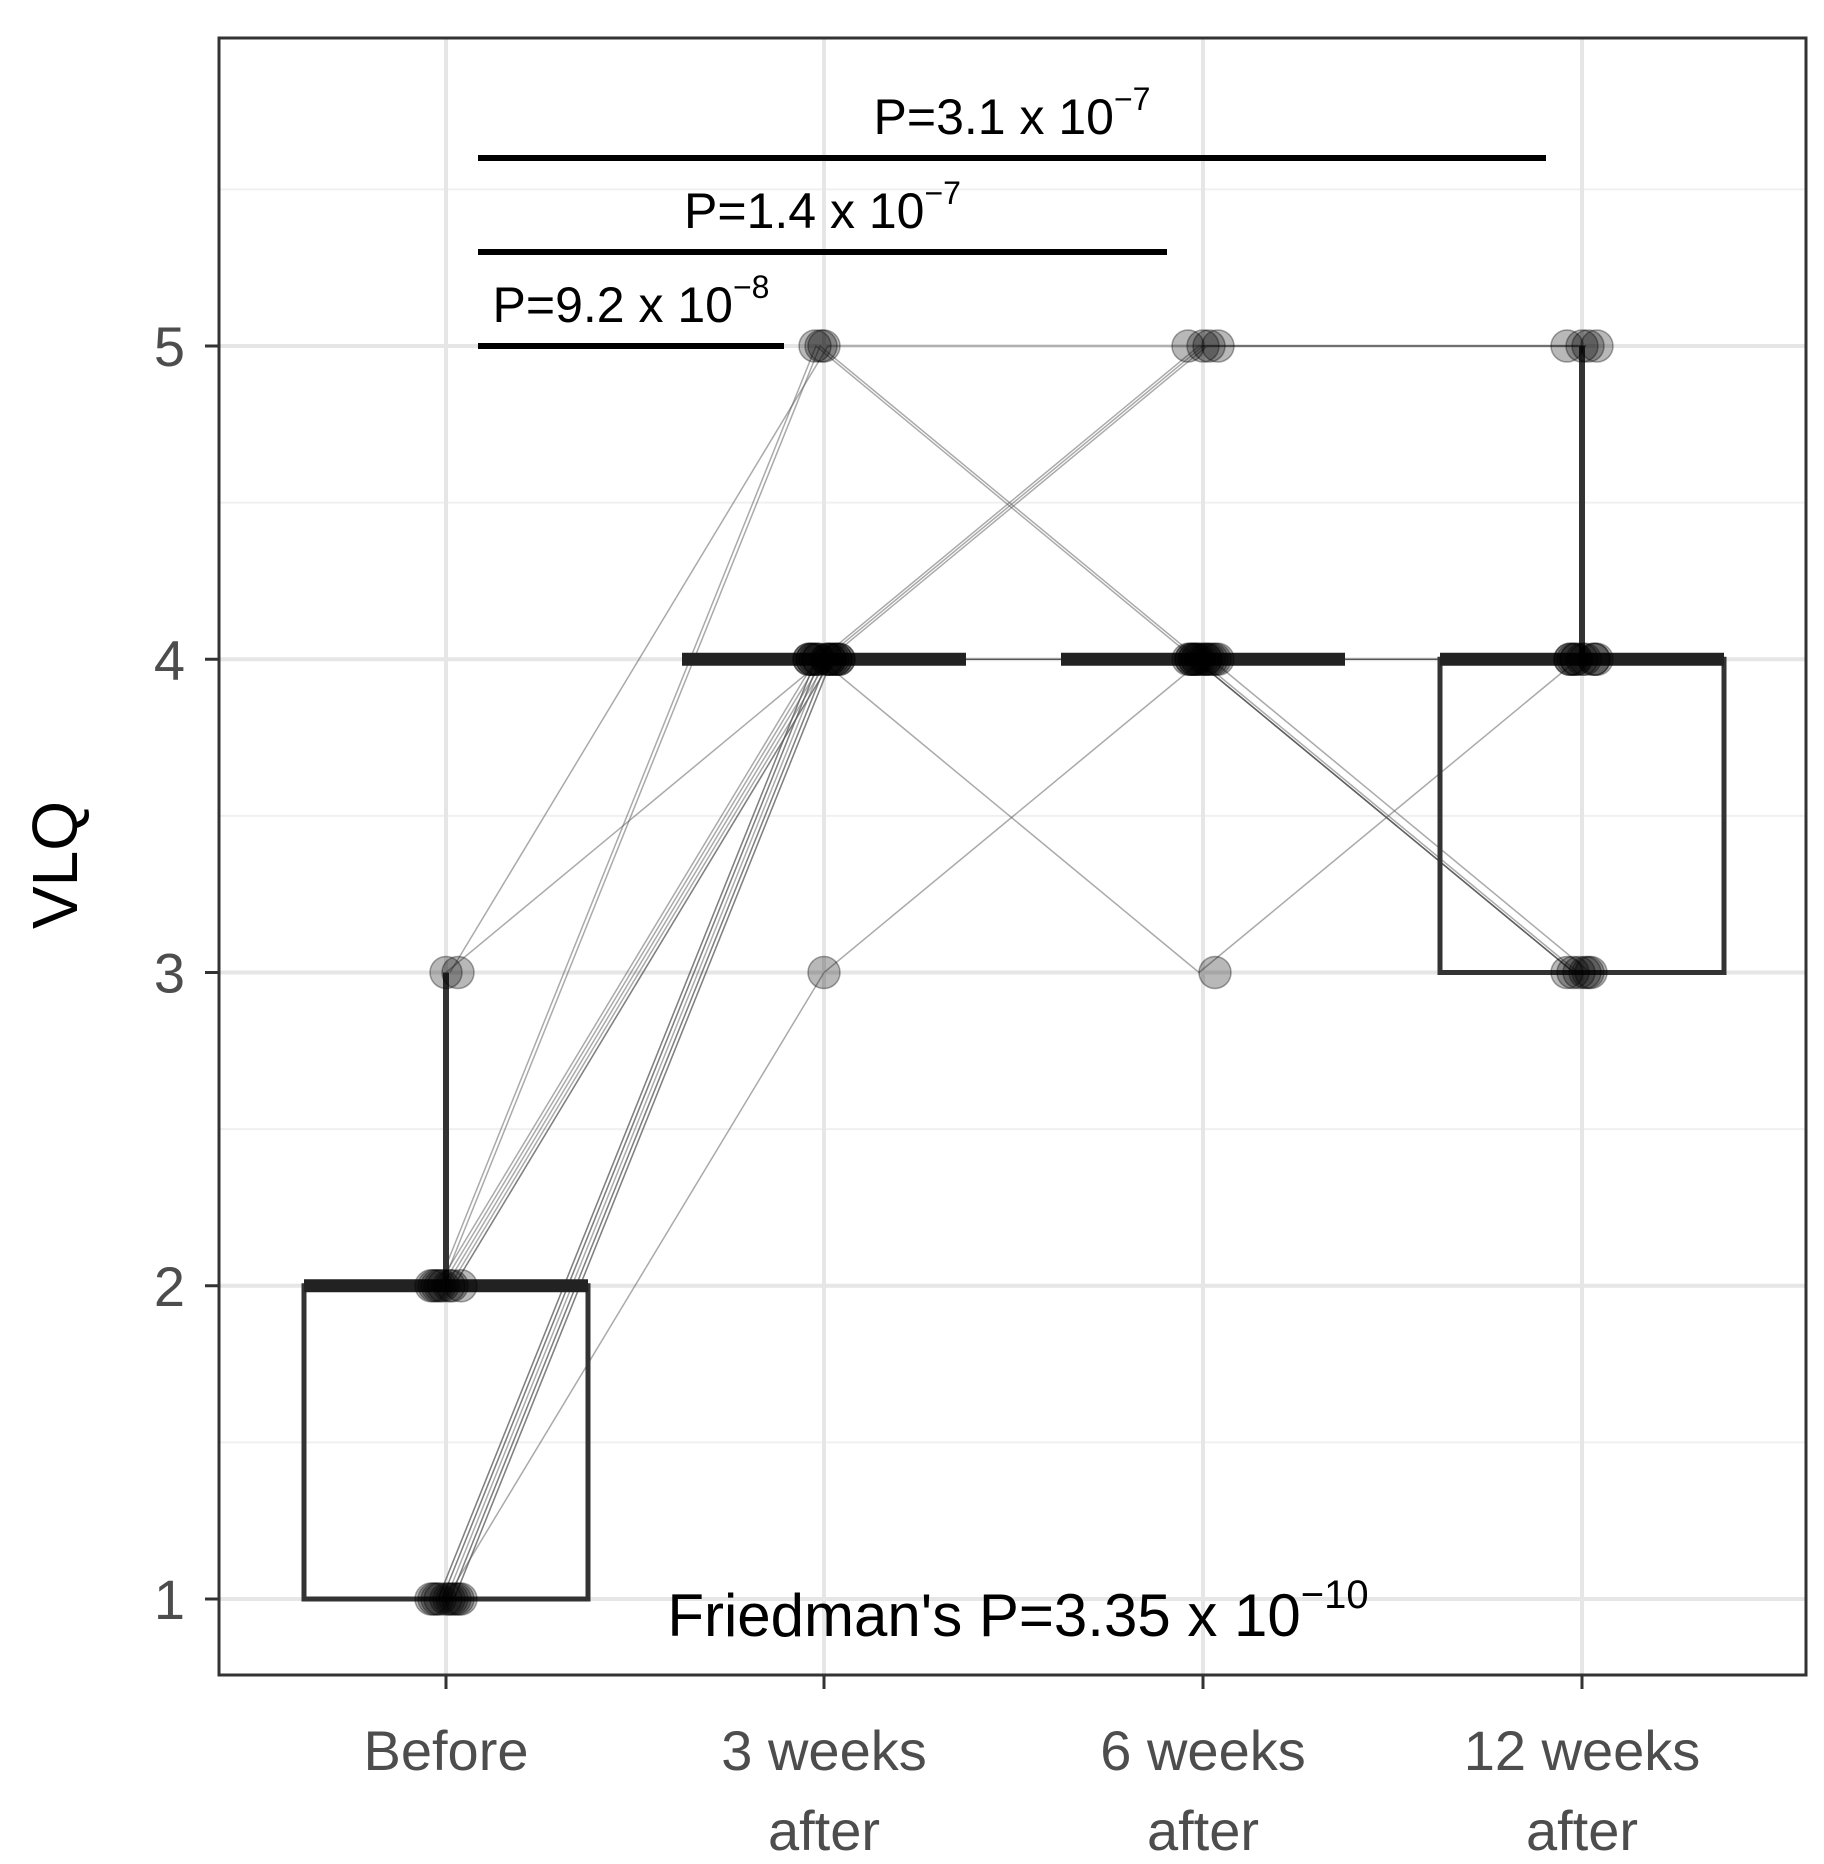 The width and height of the screenshot is (1824, 1864). I want to click on comparison-label: P=3.1 x 10−7, so click(1012, 113).